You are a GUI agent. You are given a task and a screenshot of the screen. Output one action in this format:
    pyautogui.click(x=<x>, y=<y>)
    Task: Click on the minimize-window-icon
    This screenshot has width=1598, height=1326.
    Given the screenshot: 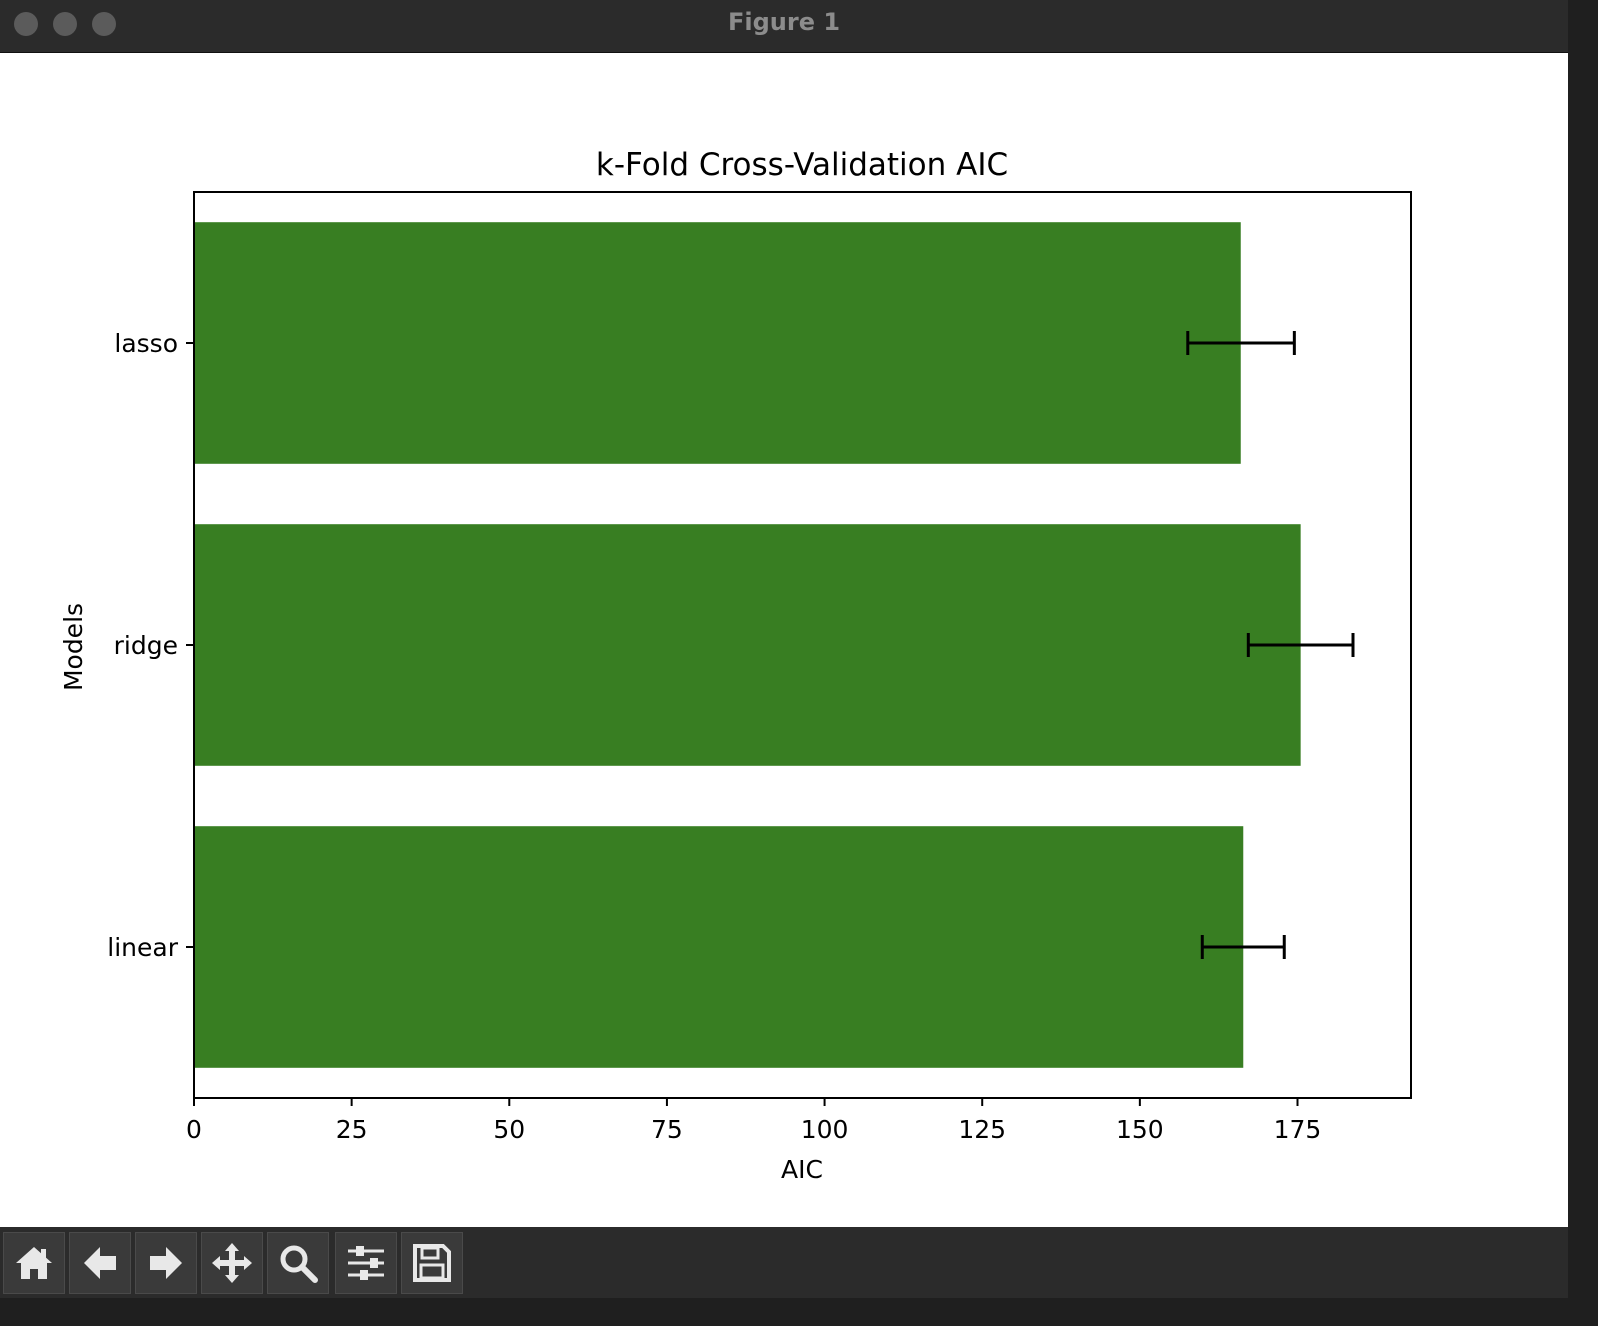 What is the action you would take?
    pyautogui.click(x=65, y=24)
    